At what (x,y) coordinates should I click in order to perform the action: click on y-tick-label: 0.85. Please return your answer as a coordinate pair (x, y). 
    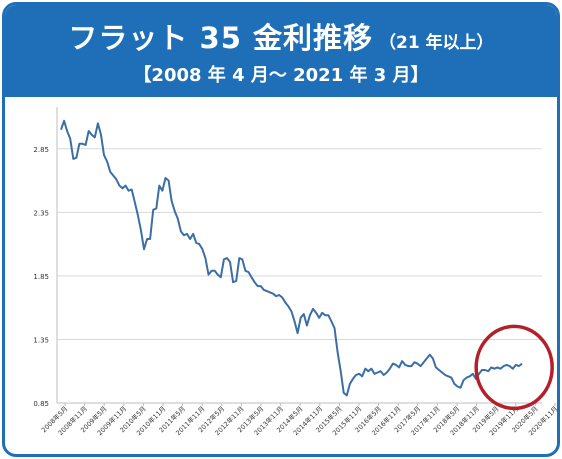
    Looking at the image, I should click on (41, 404).